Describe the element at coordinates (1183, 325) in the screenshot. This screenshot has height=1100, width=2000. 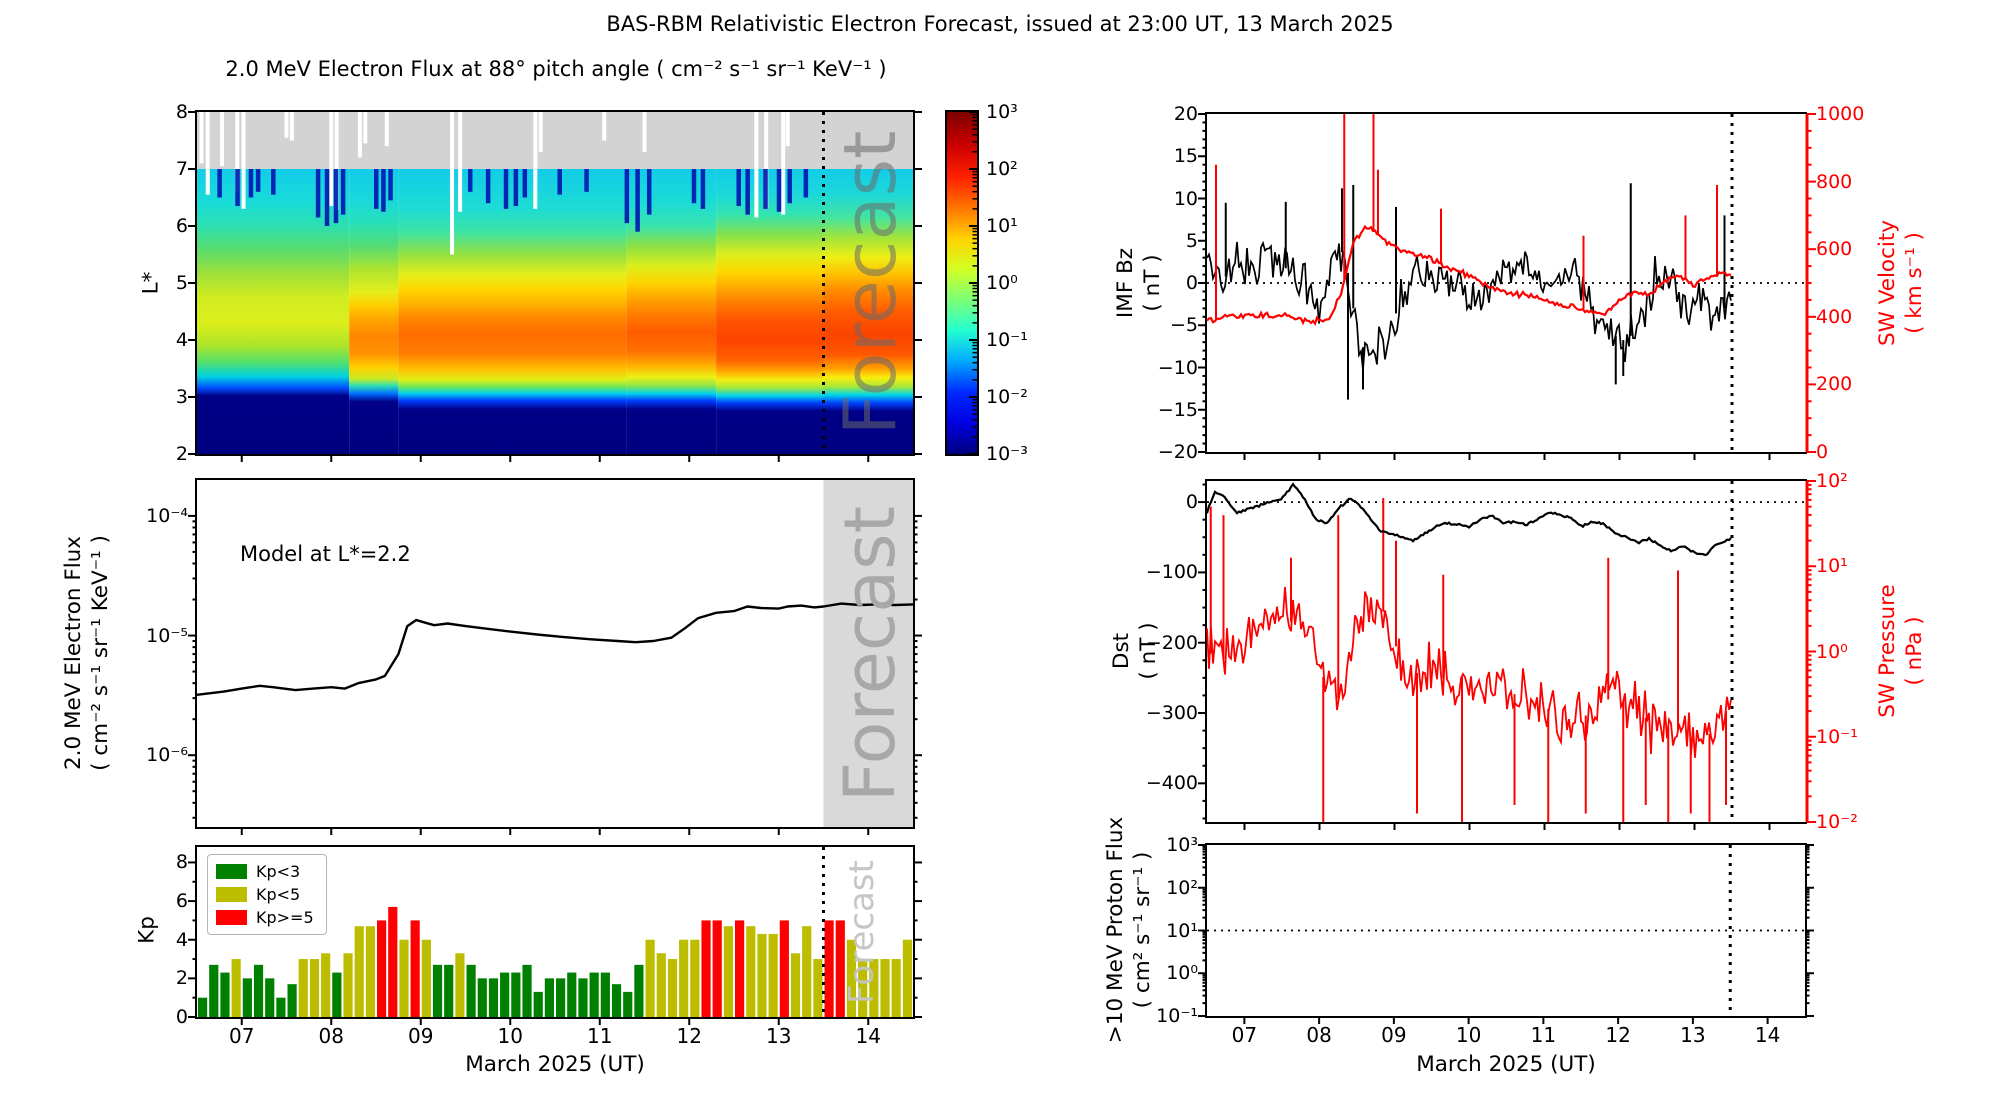
I see `tick-label: −5` at that location.